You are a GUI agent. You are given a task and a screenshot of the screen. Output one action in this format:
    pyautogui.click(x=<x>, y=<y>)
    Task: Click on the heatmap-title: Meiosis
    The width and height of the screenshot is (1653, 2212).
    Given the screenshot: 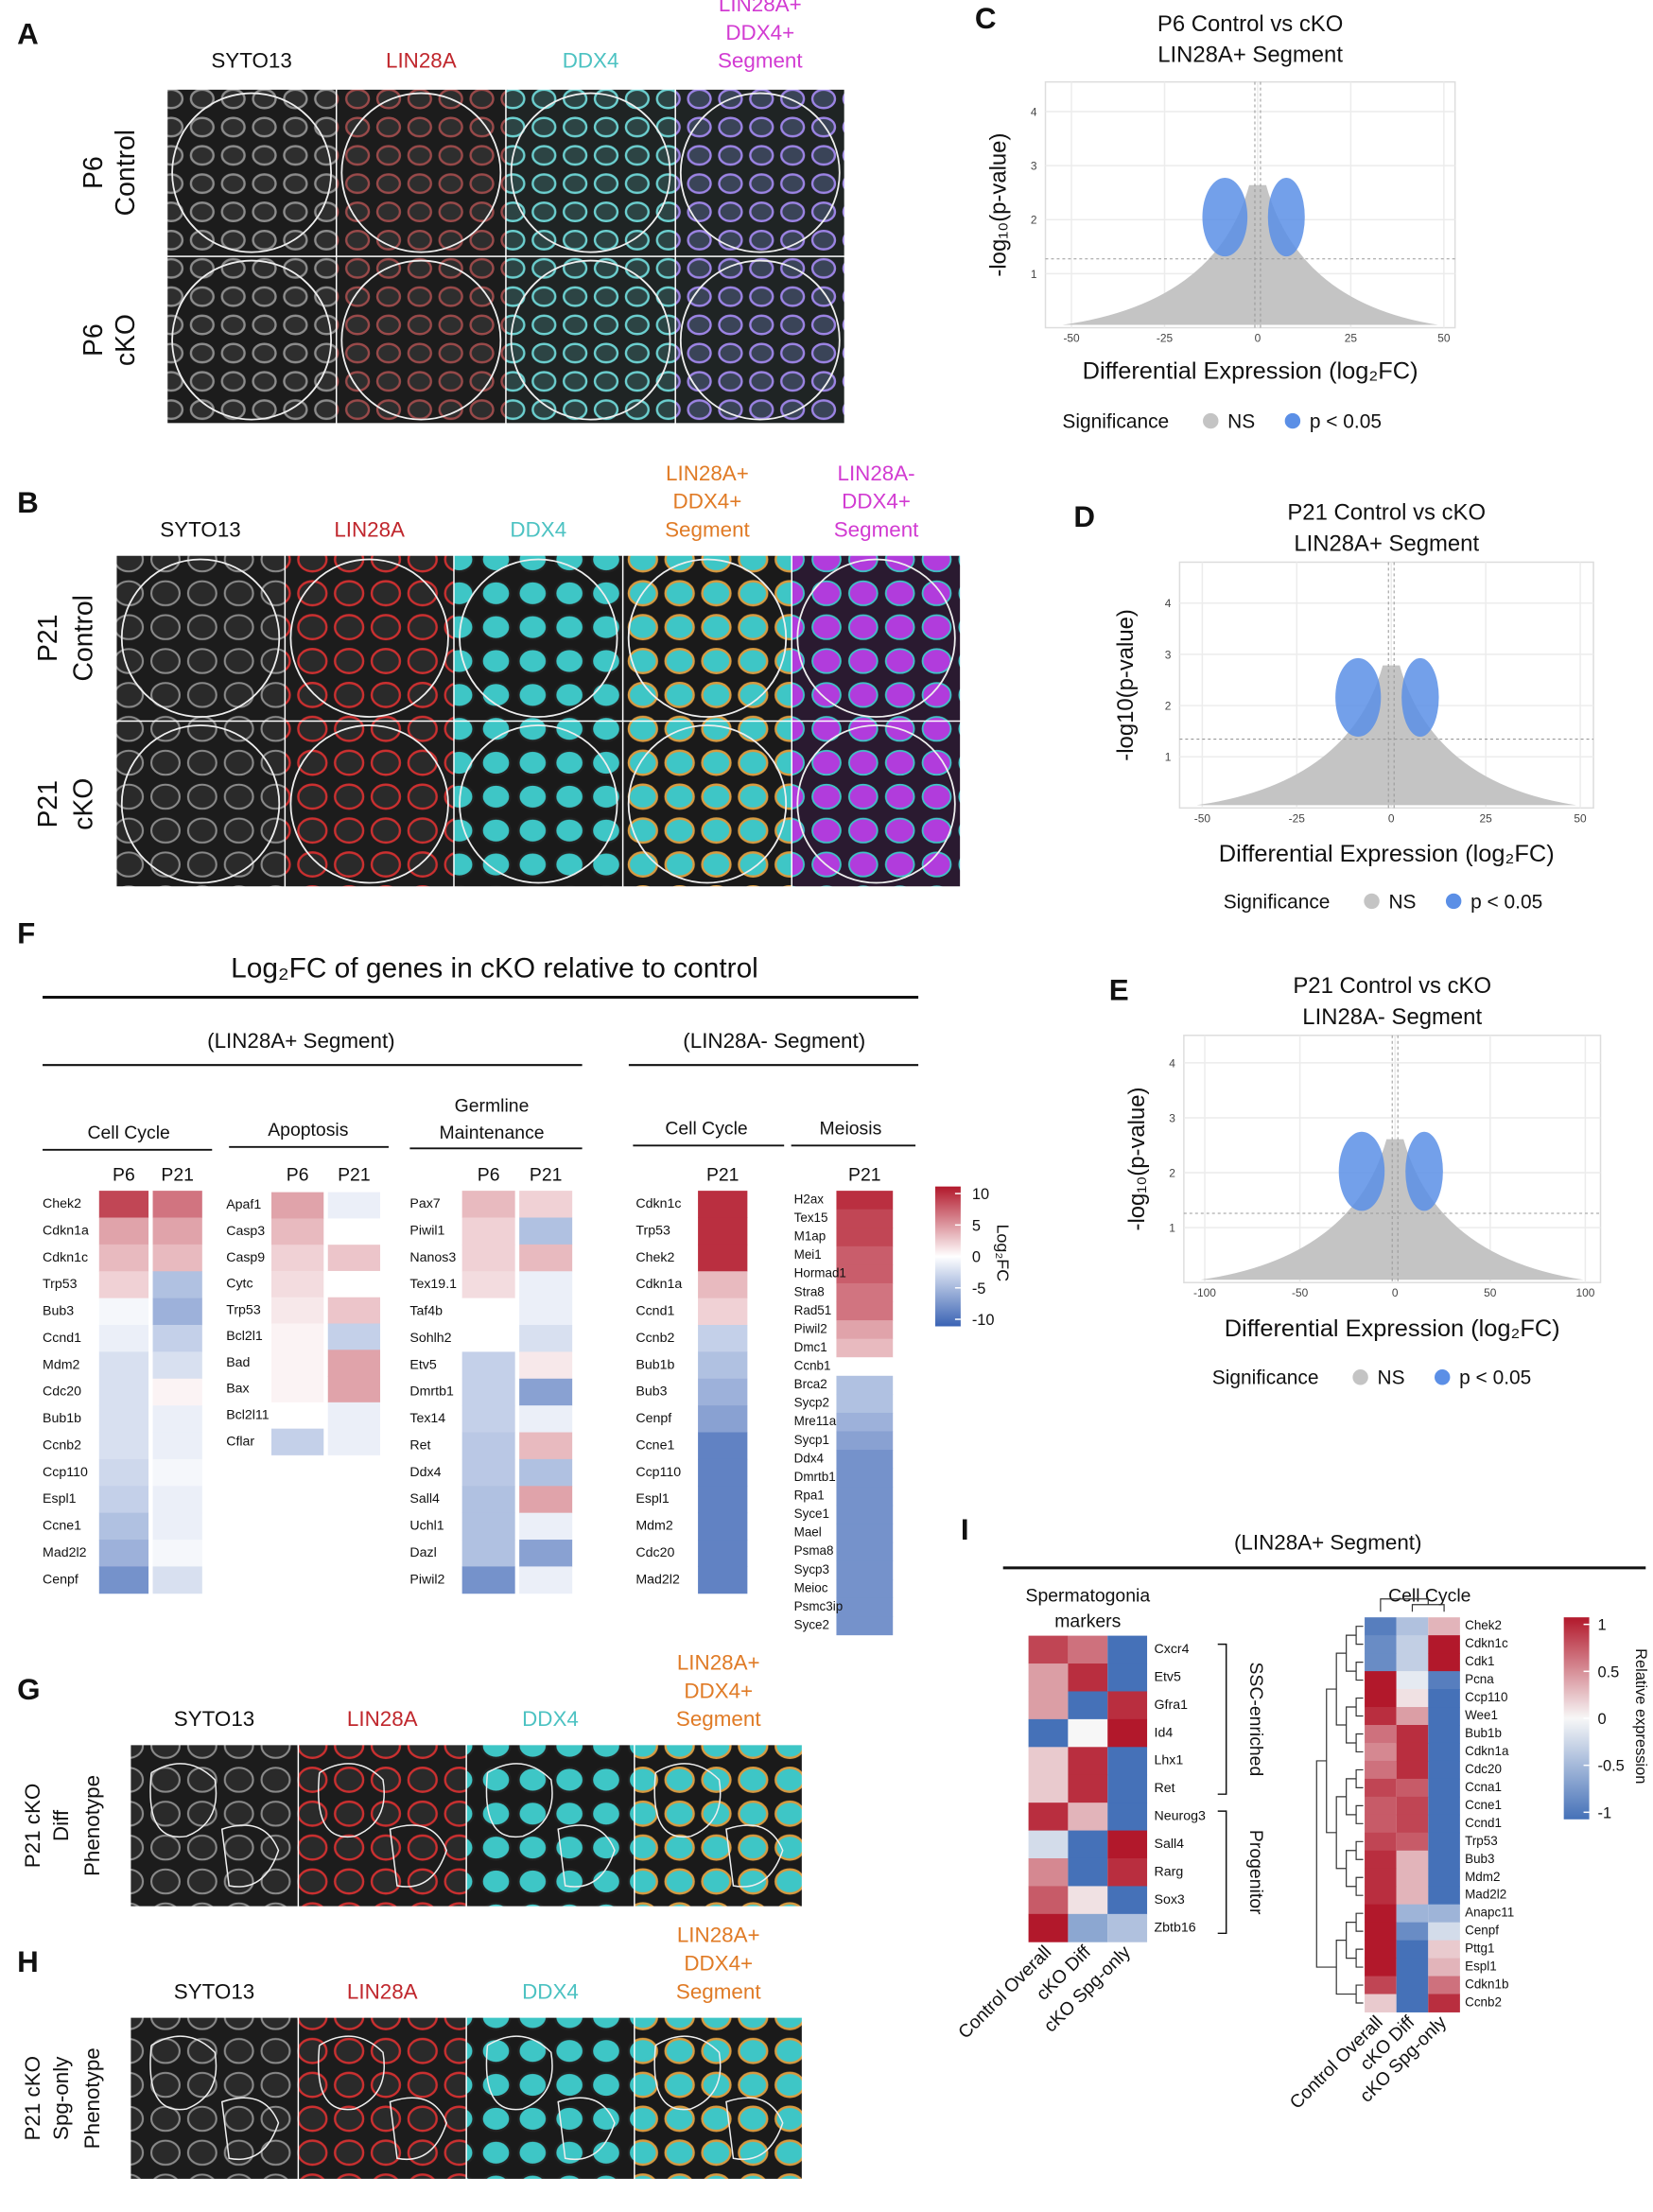 What is the action you would take?
    pyautogui.click(x=851, y=1128)
    